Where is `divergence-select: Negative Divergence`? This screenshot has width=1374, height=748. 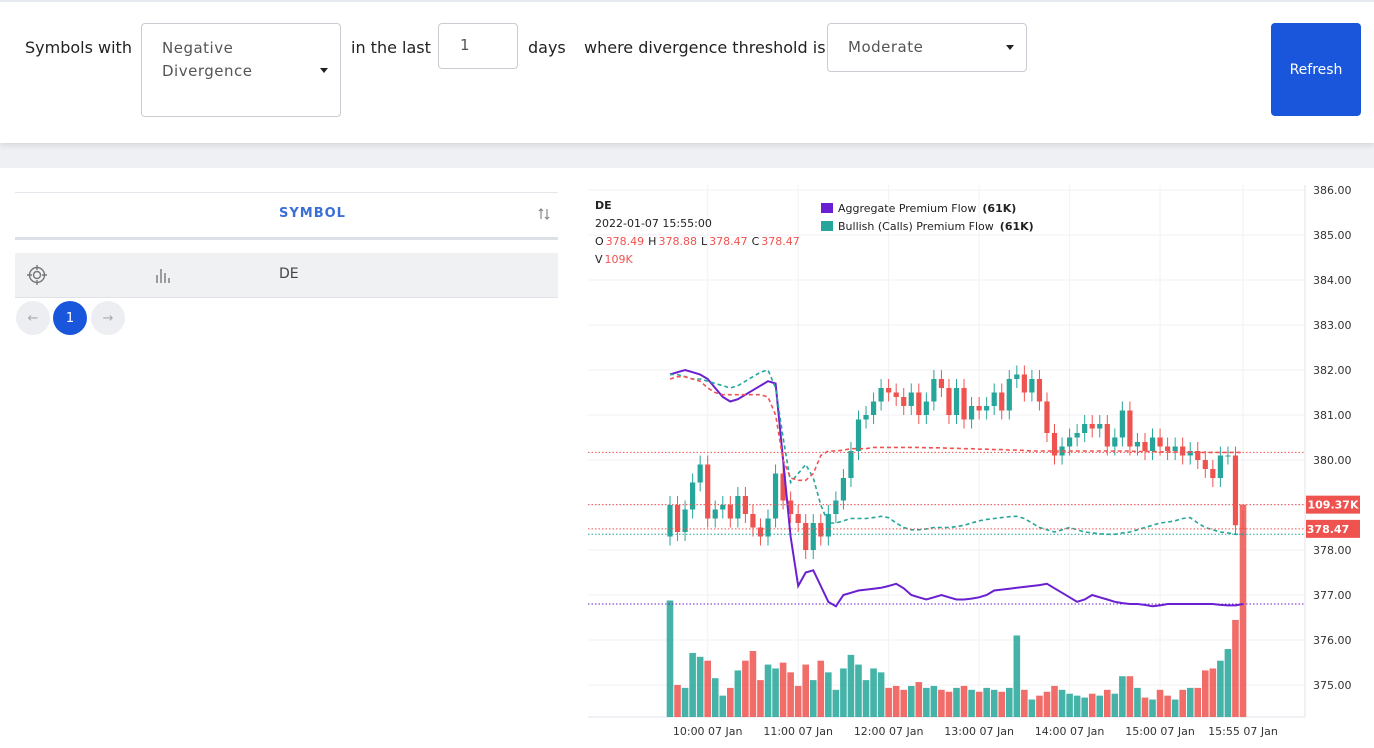
divergence-select: Negative Divergence is located at coordinates (241, 70).